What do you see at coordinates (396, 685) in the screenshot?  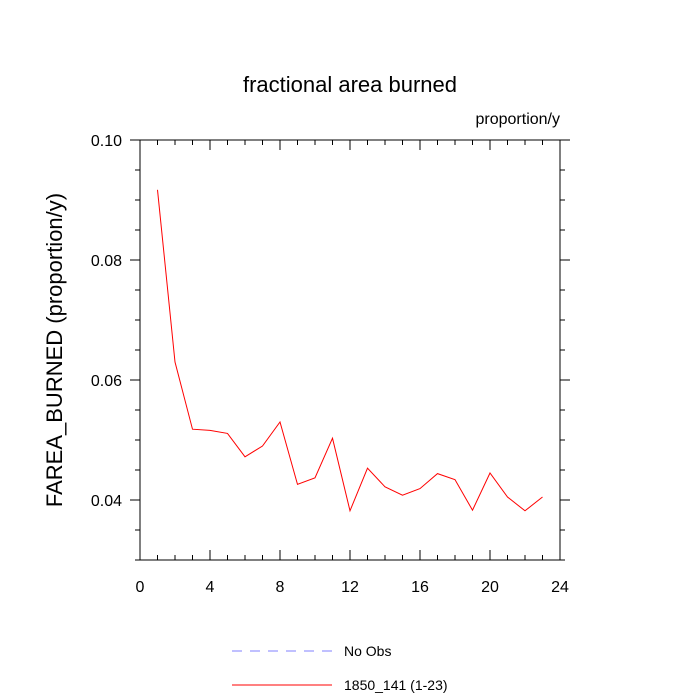 I see `legend-label-1: 1850_141 (1-23)` at bounding box center [396, 685].